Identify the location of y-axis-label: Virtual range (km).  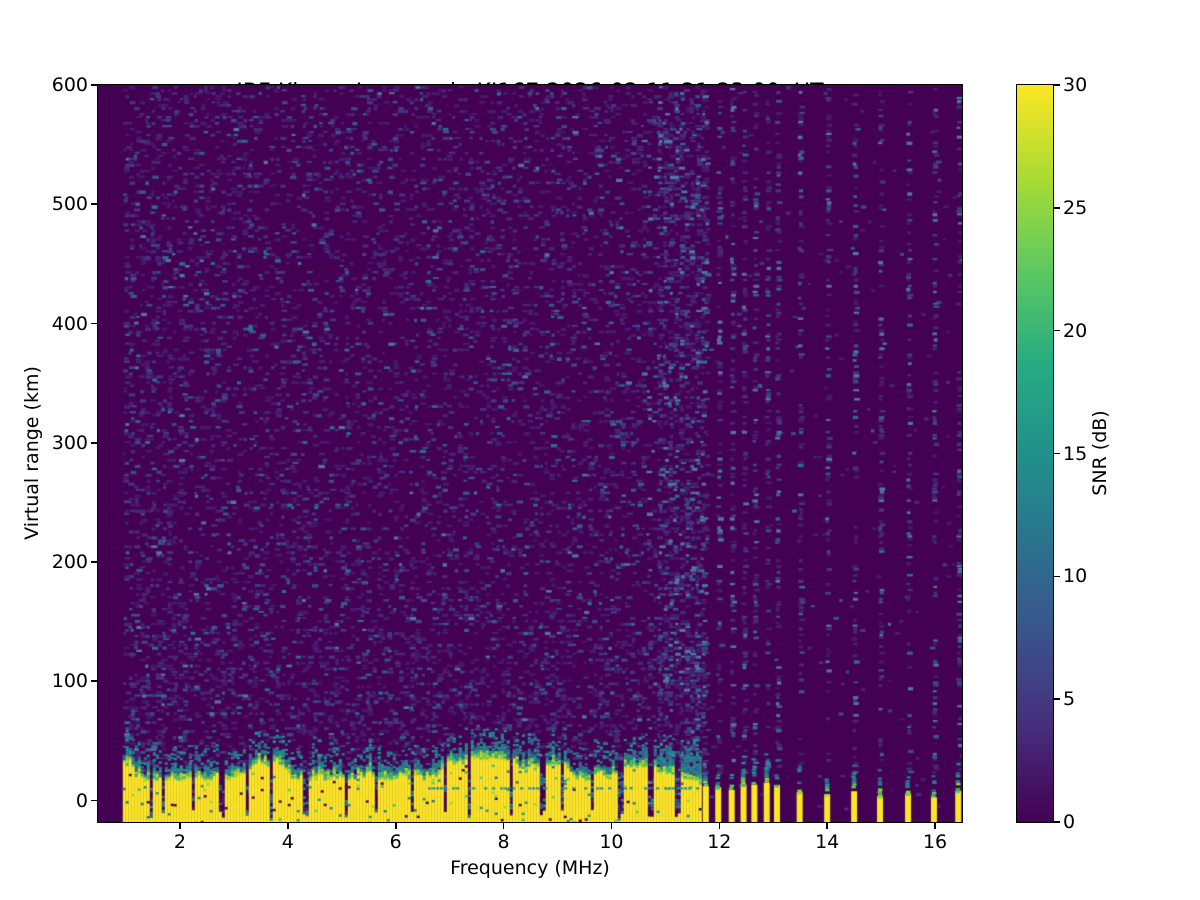
(32, 453).